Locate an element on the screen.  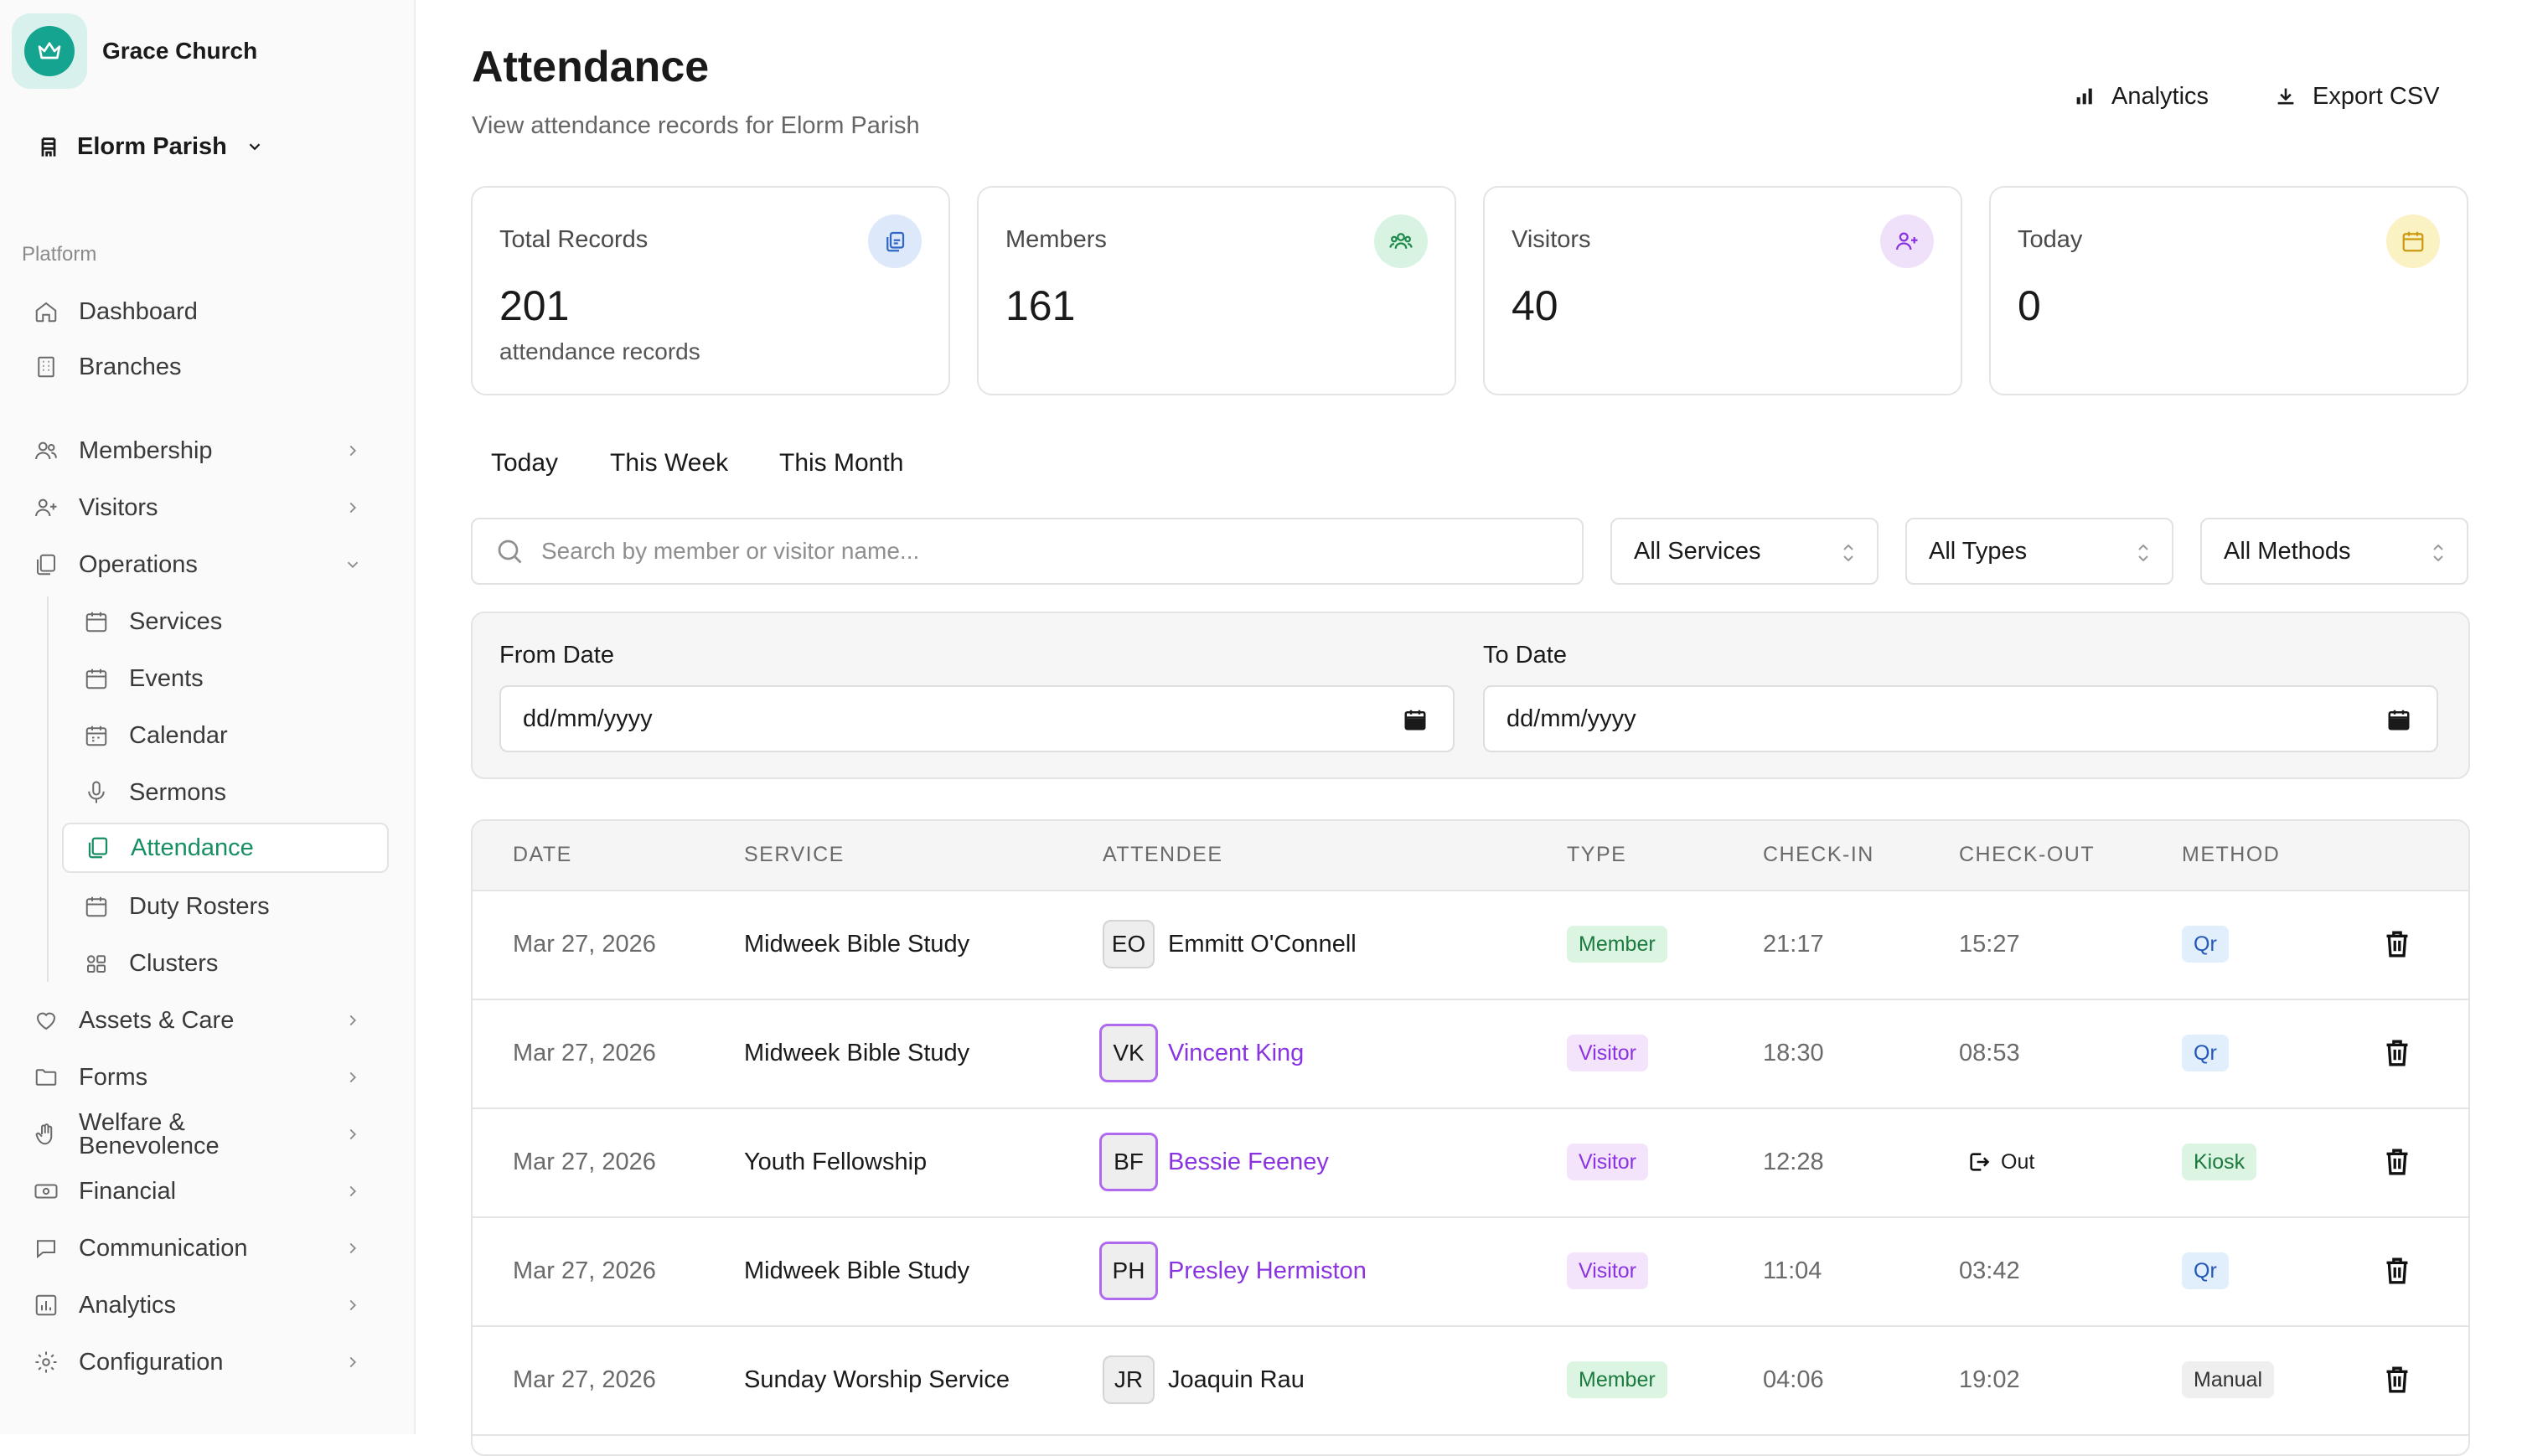
stat-card-total-records: Total Records 201 attendance records is located at coordinates (710, 290).